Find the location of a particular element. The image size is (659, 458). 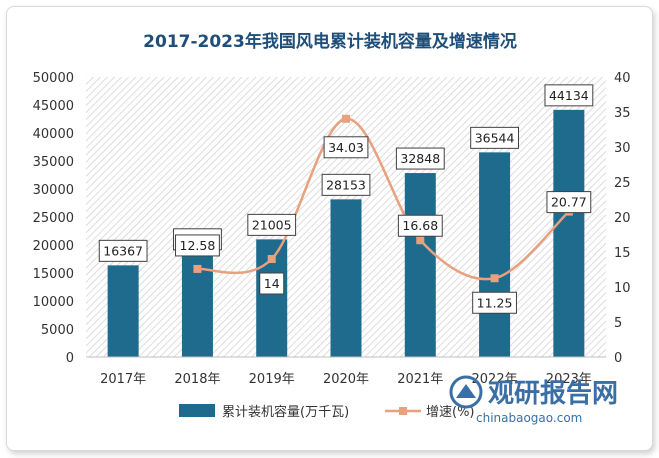

bar-value-label: 21005 is located at coordinates (272, 224).